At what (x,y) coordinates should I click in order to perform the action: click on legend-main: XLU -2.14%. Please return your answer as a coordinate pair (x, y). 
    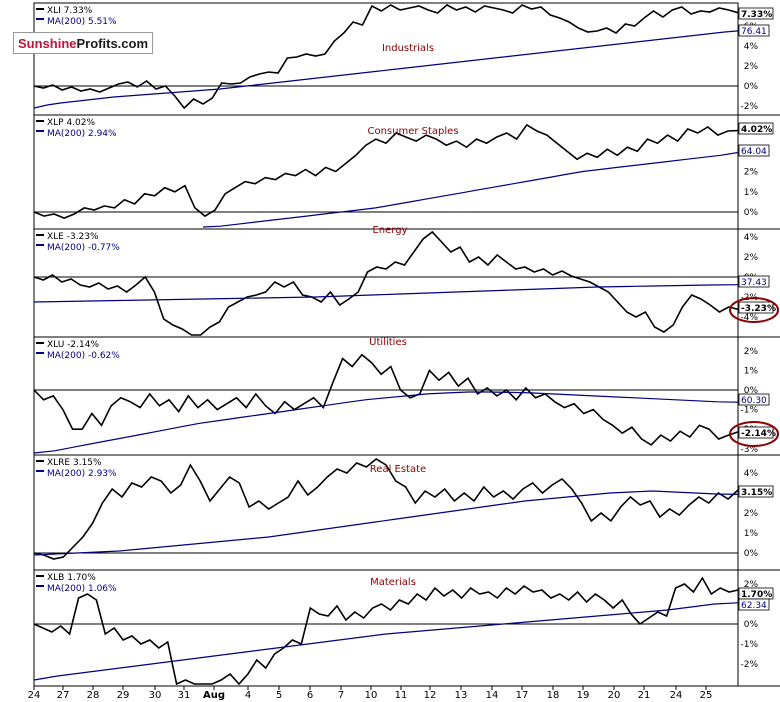
    Looking at the image, I should click on (73, 345).